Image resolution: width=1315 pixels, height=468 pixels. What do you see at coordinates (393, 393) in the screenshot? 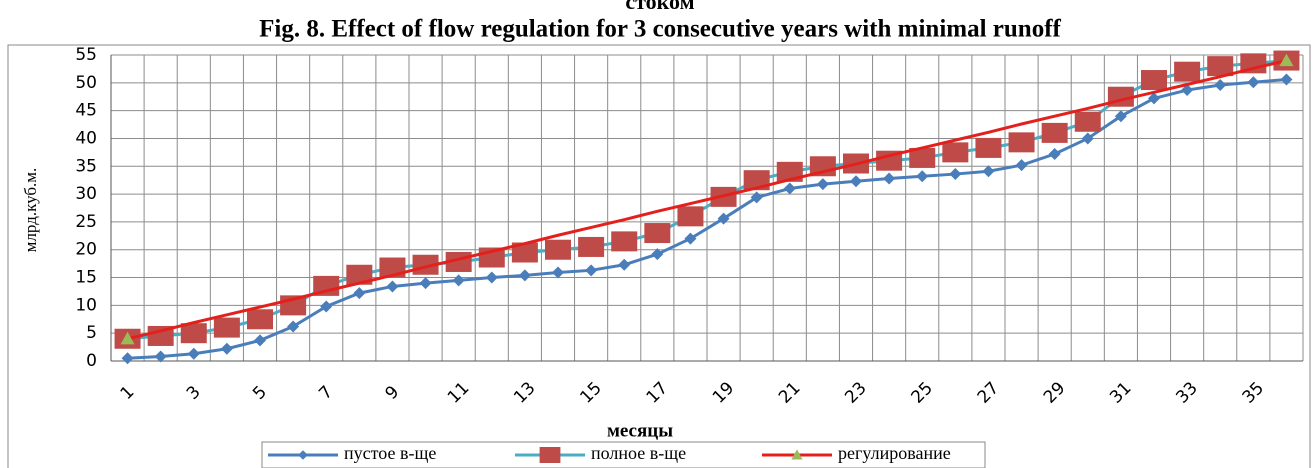
I see `x-tick-label: 9` at bounding box center [393, 393].